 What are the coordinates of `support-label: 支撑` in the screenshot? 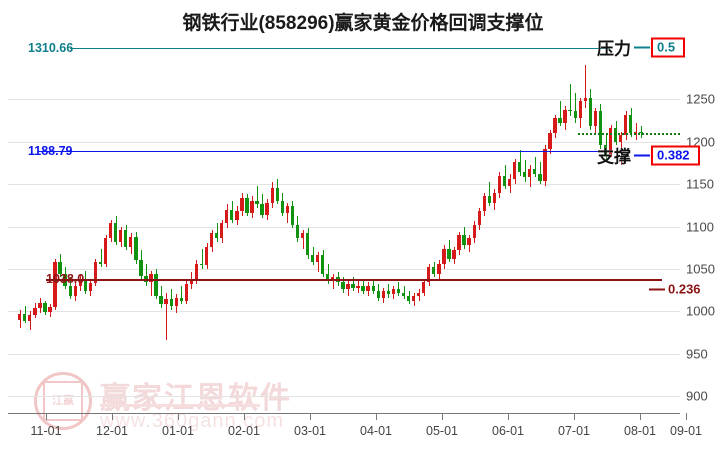 It's located at (614, 157).